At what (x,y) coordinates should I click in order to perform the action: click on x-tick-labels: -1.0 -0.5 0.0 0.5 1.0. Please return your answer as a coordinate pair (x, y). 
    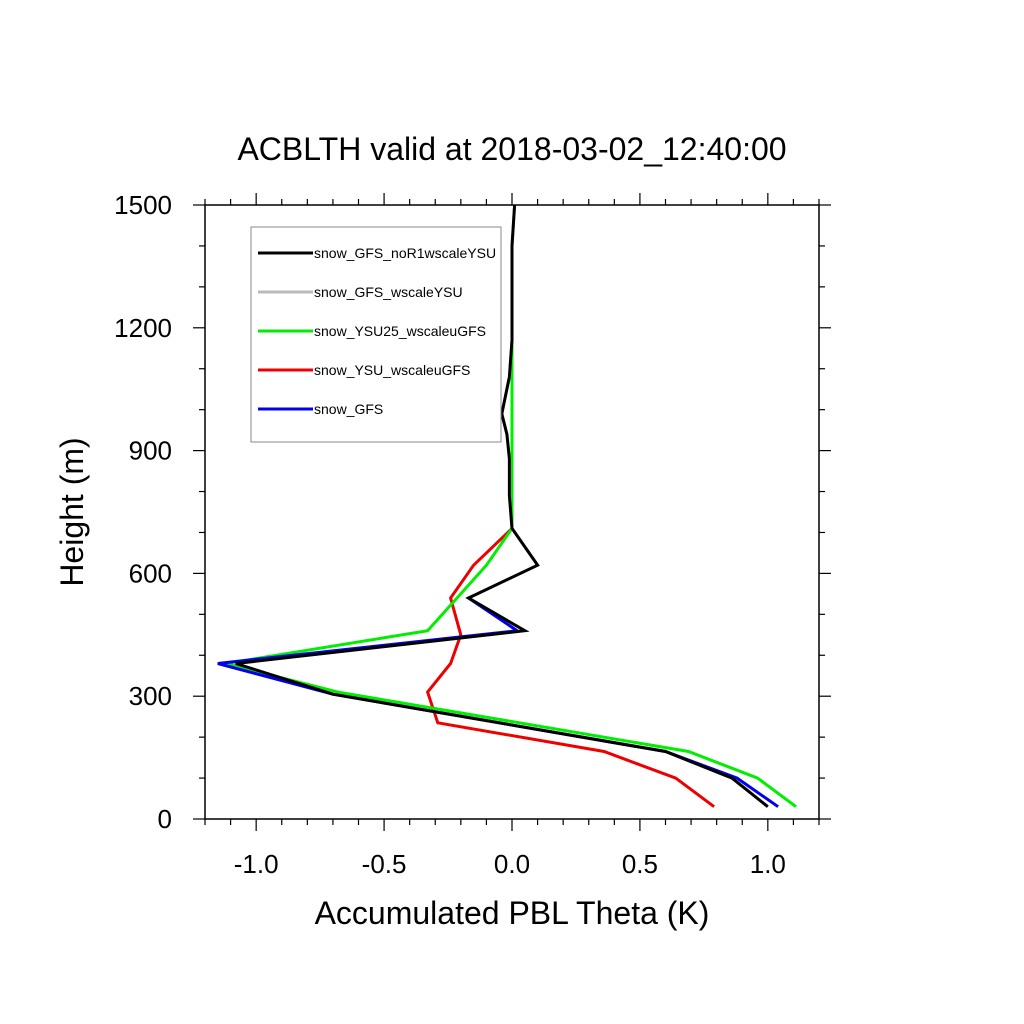
    Looking at the image, I should click on (510, 864).